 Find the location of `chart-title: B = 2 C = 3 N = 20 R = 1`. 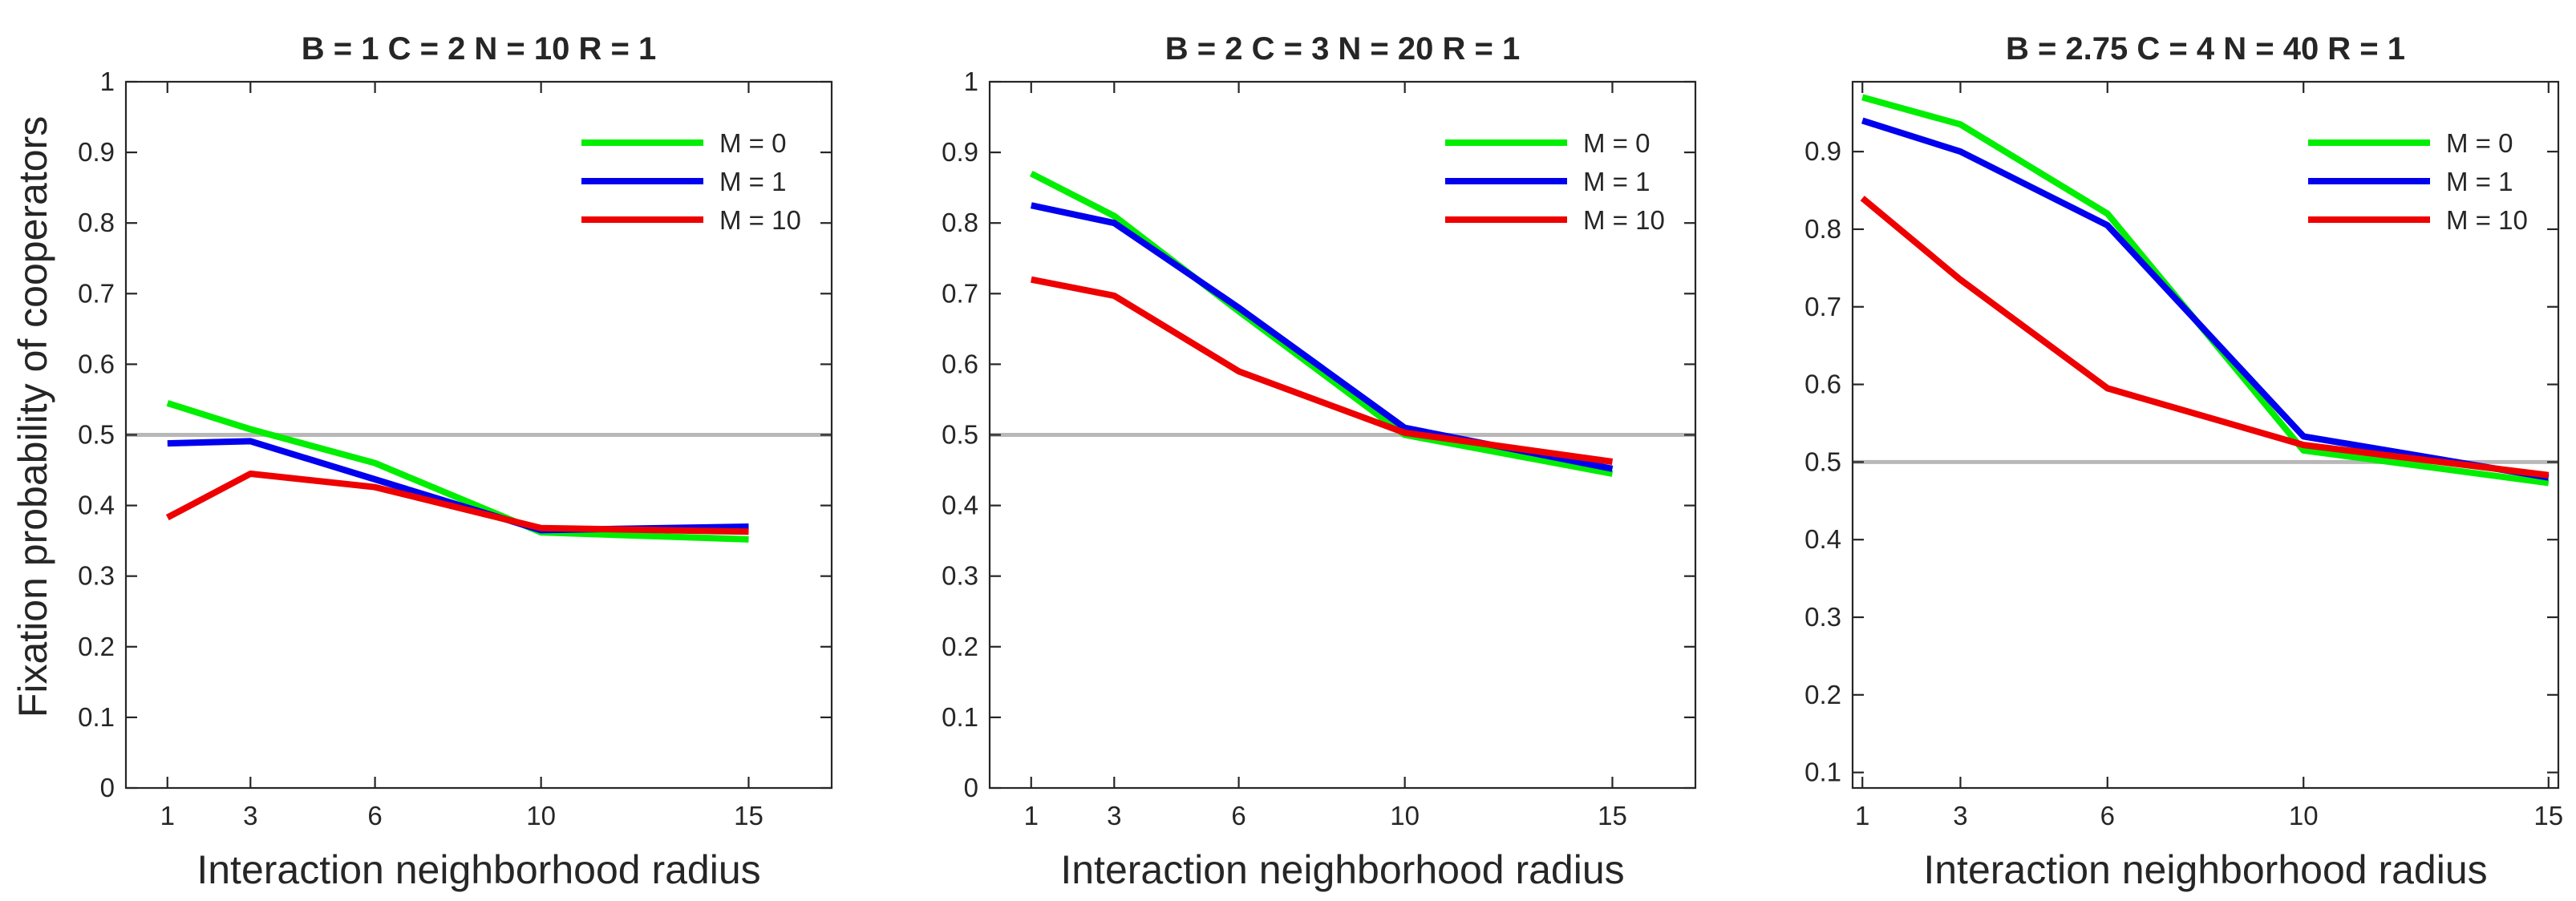

chart-title: B = 2 C = 3 N = 20 R = 1 is located at coordinates (1342, 49).